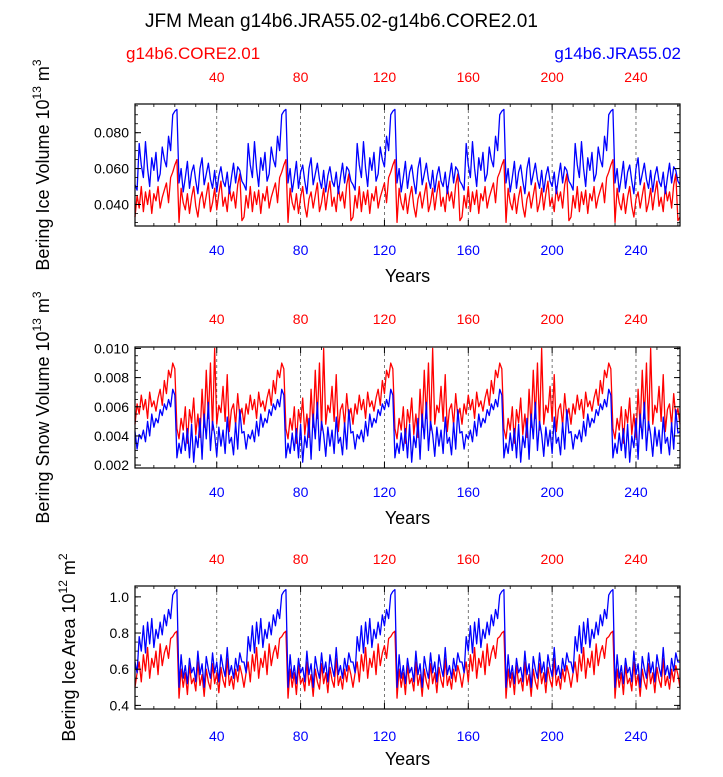 This screenshot has width=723, height=777. I want to click on y-tick-label: 0.4, so click(120, 705).